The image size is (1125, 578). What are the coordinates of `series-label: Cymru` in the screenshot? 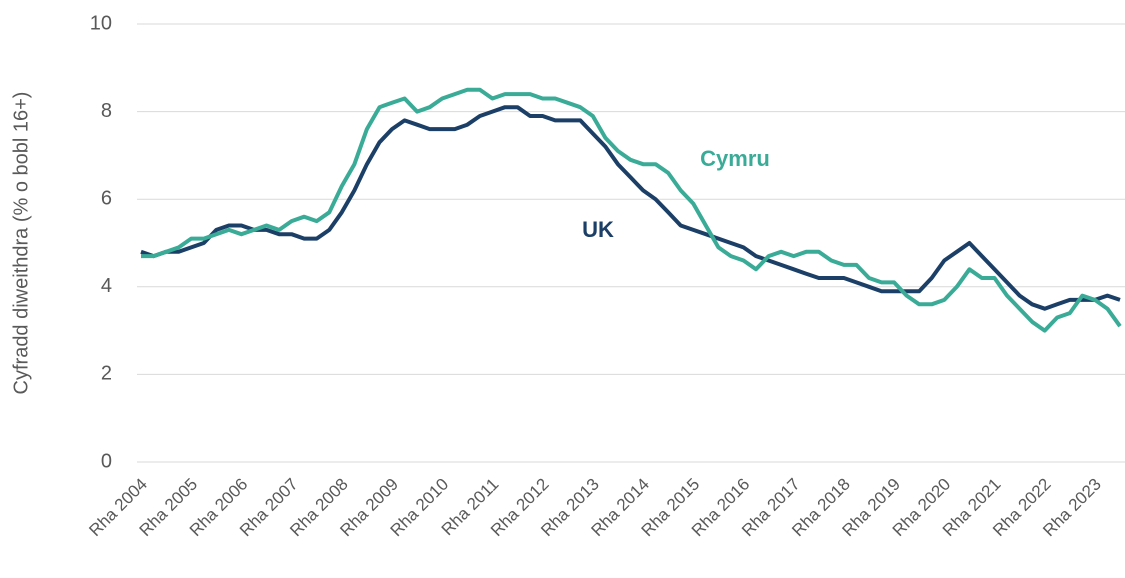 It's located at (735, 158).